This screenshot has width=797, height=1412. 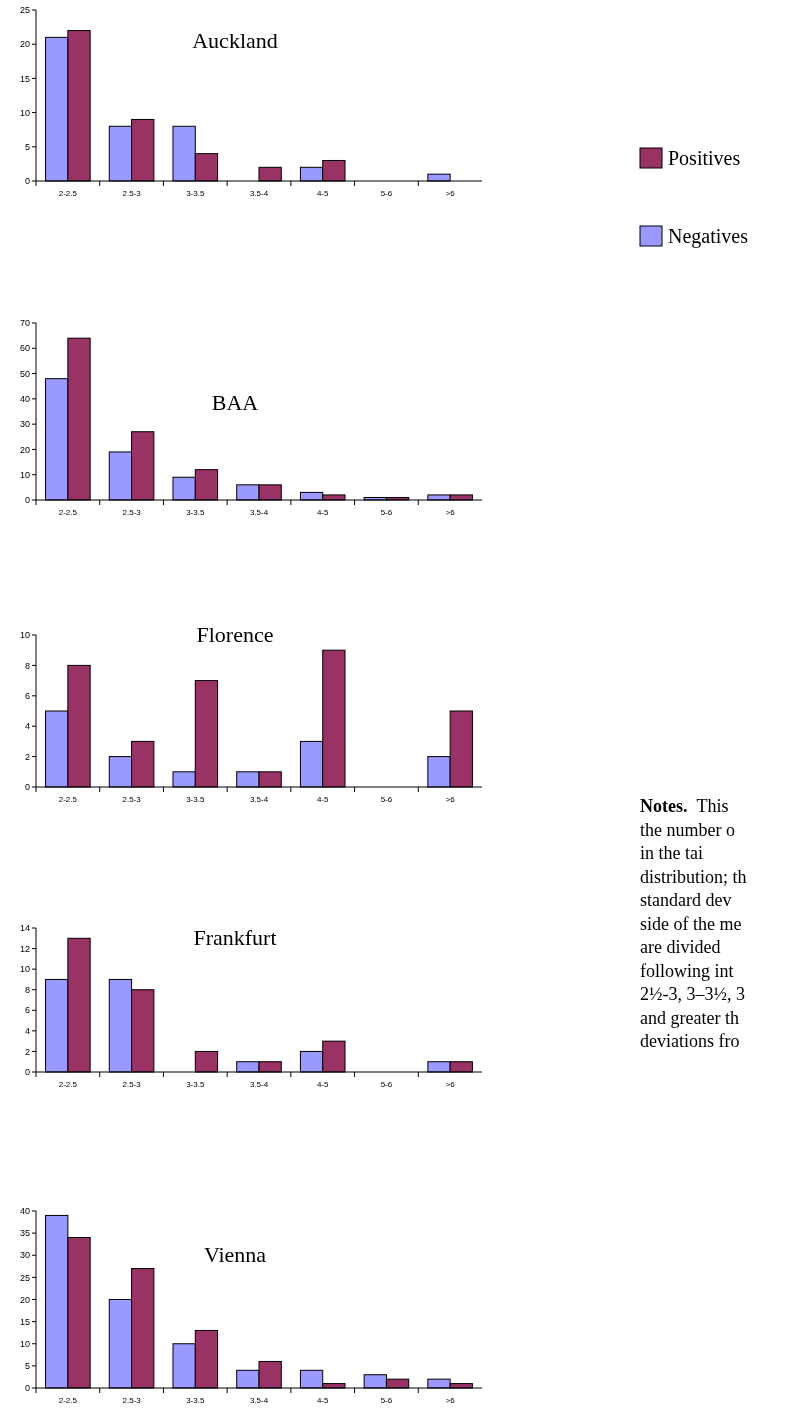 I want to click on text: and greater th, so click(x=689, y=1017).